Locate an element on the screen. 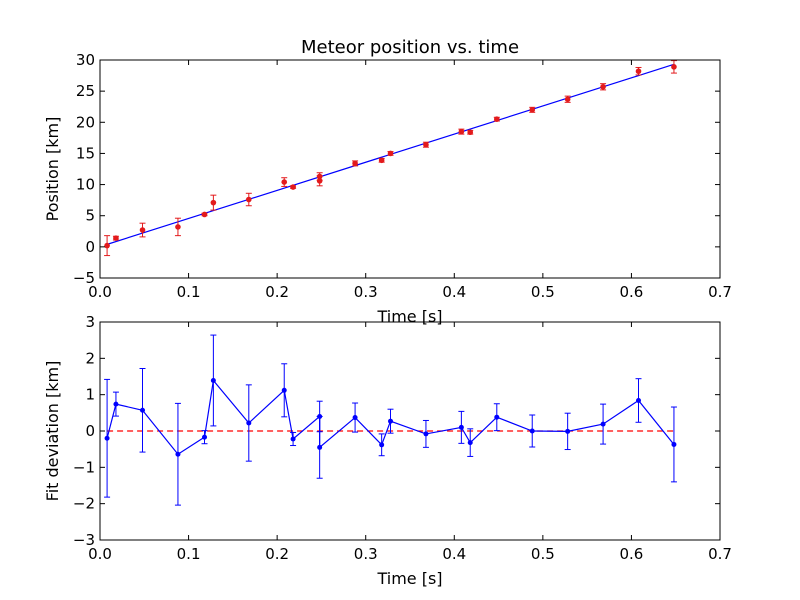 This screenshot has height=600, width=800. chart-title: Meteor position vs. time is located at coordinates (410, 47).